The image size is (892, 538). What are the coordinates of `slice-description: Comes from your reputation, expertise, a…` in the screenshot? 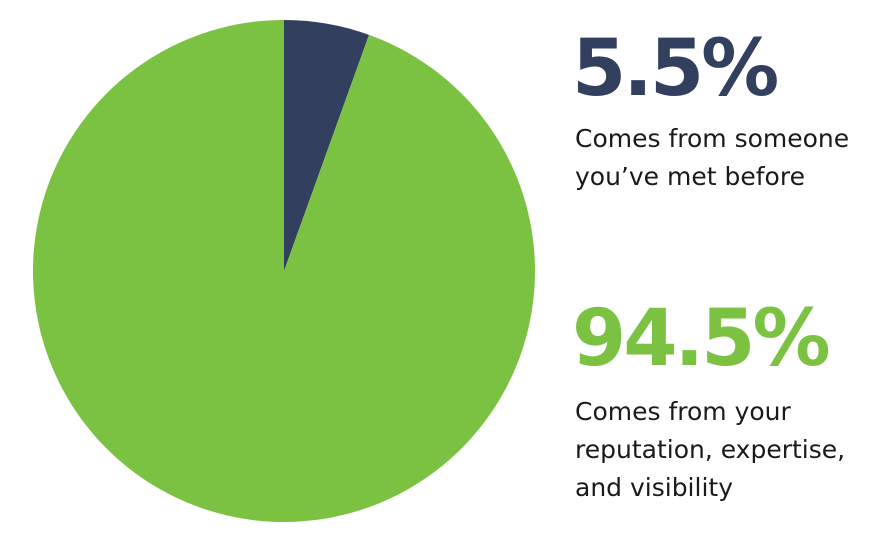 It's located at (710, 449).